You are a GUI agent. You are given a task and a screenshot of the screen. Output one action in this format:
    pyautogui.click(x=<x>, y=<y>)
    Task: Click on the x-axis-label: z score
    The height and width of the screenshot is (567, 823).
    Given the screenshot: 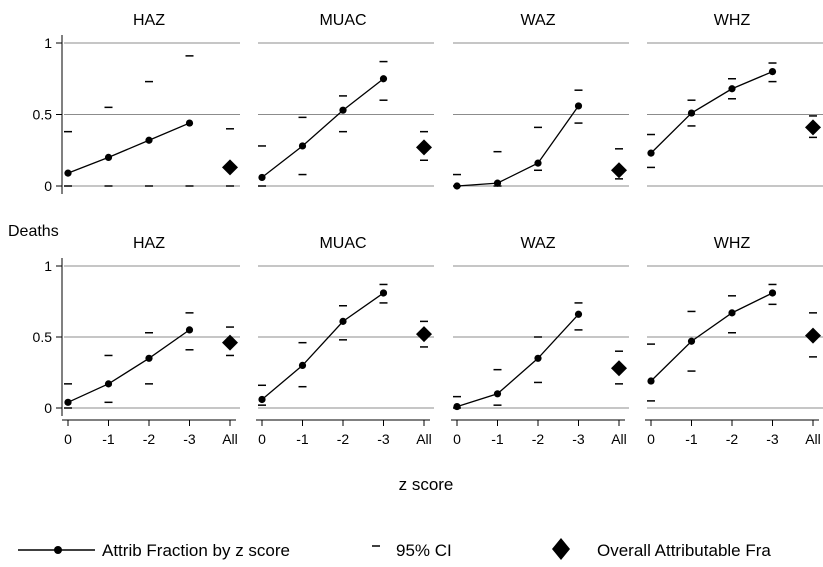 What is the action you would take?
    pyautogui.click(x=426, y=484)
    